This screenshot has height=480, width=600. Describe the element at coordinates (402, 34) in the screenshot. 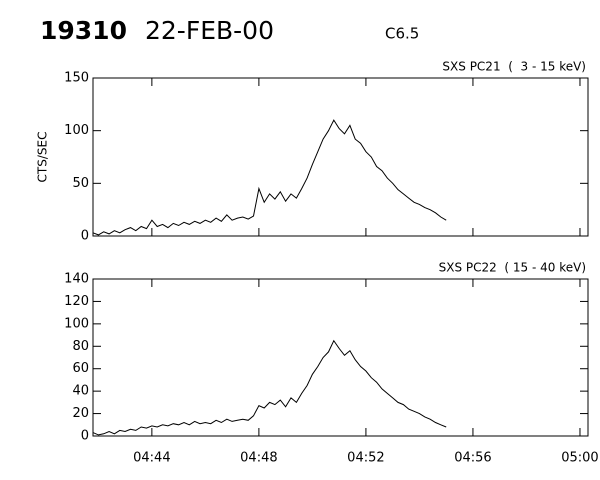

I see `flare-class: C6.5` at that location.